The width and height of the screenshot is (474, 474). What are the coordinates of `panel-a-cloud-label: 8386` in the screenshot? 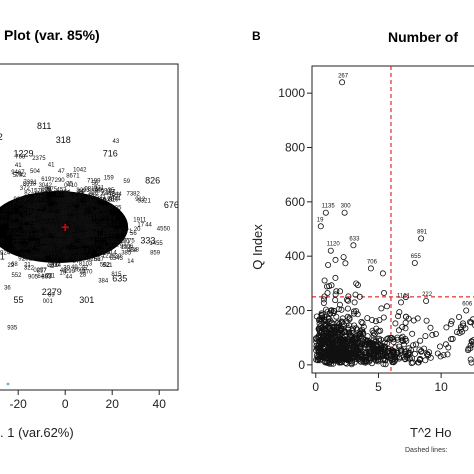 It's located at (39, 258).